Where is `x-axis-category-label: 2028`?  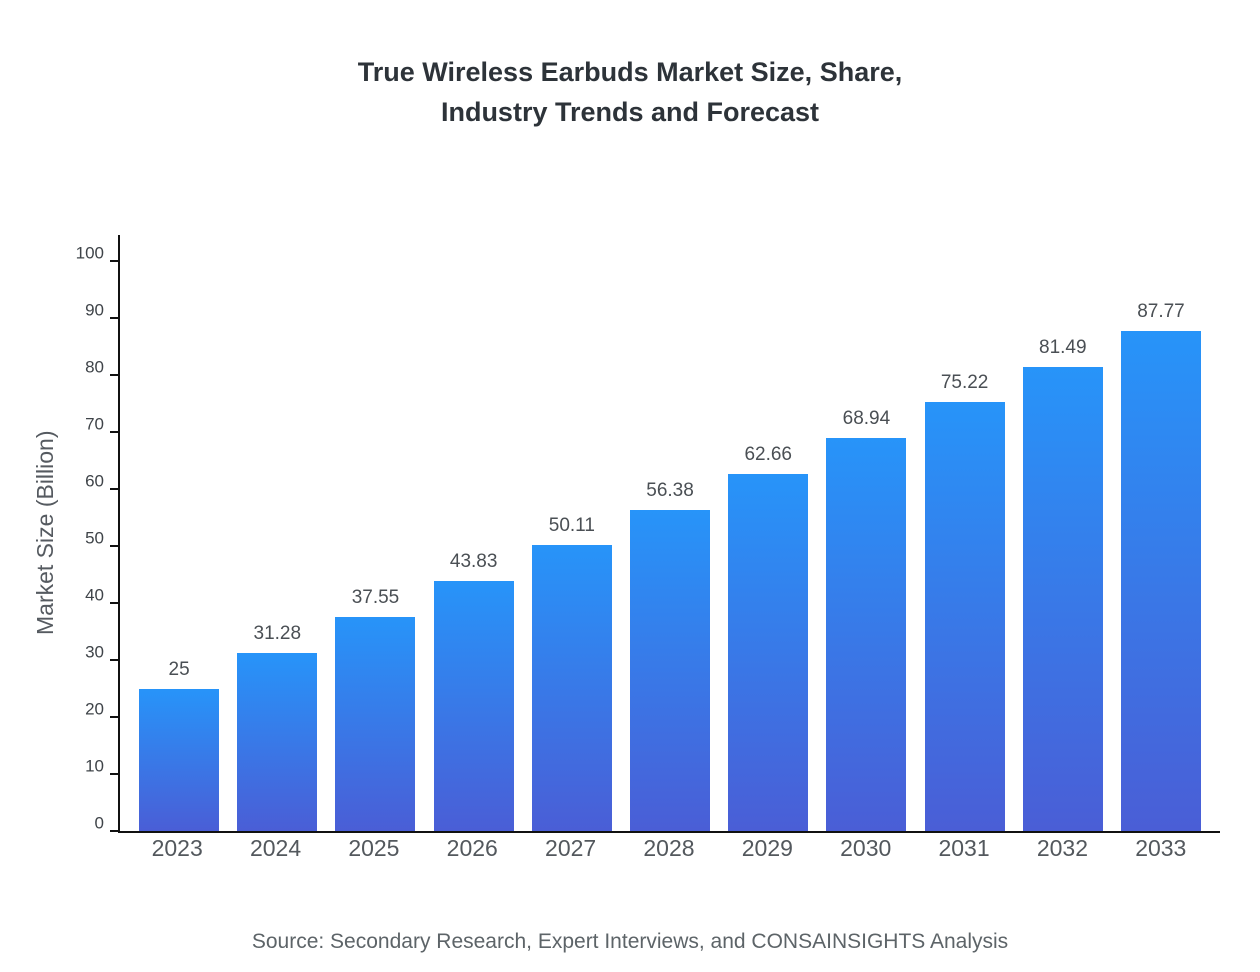
x-axis-category-label: 2028 is located at coordinates (669, 848).